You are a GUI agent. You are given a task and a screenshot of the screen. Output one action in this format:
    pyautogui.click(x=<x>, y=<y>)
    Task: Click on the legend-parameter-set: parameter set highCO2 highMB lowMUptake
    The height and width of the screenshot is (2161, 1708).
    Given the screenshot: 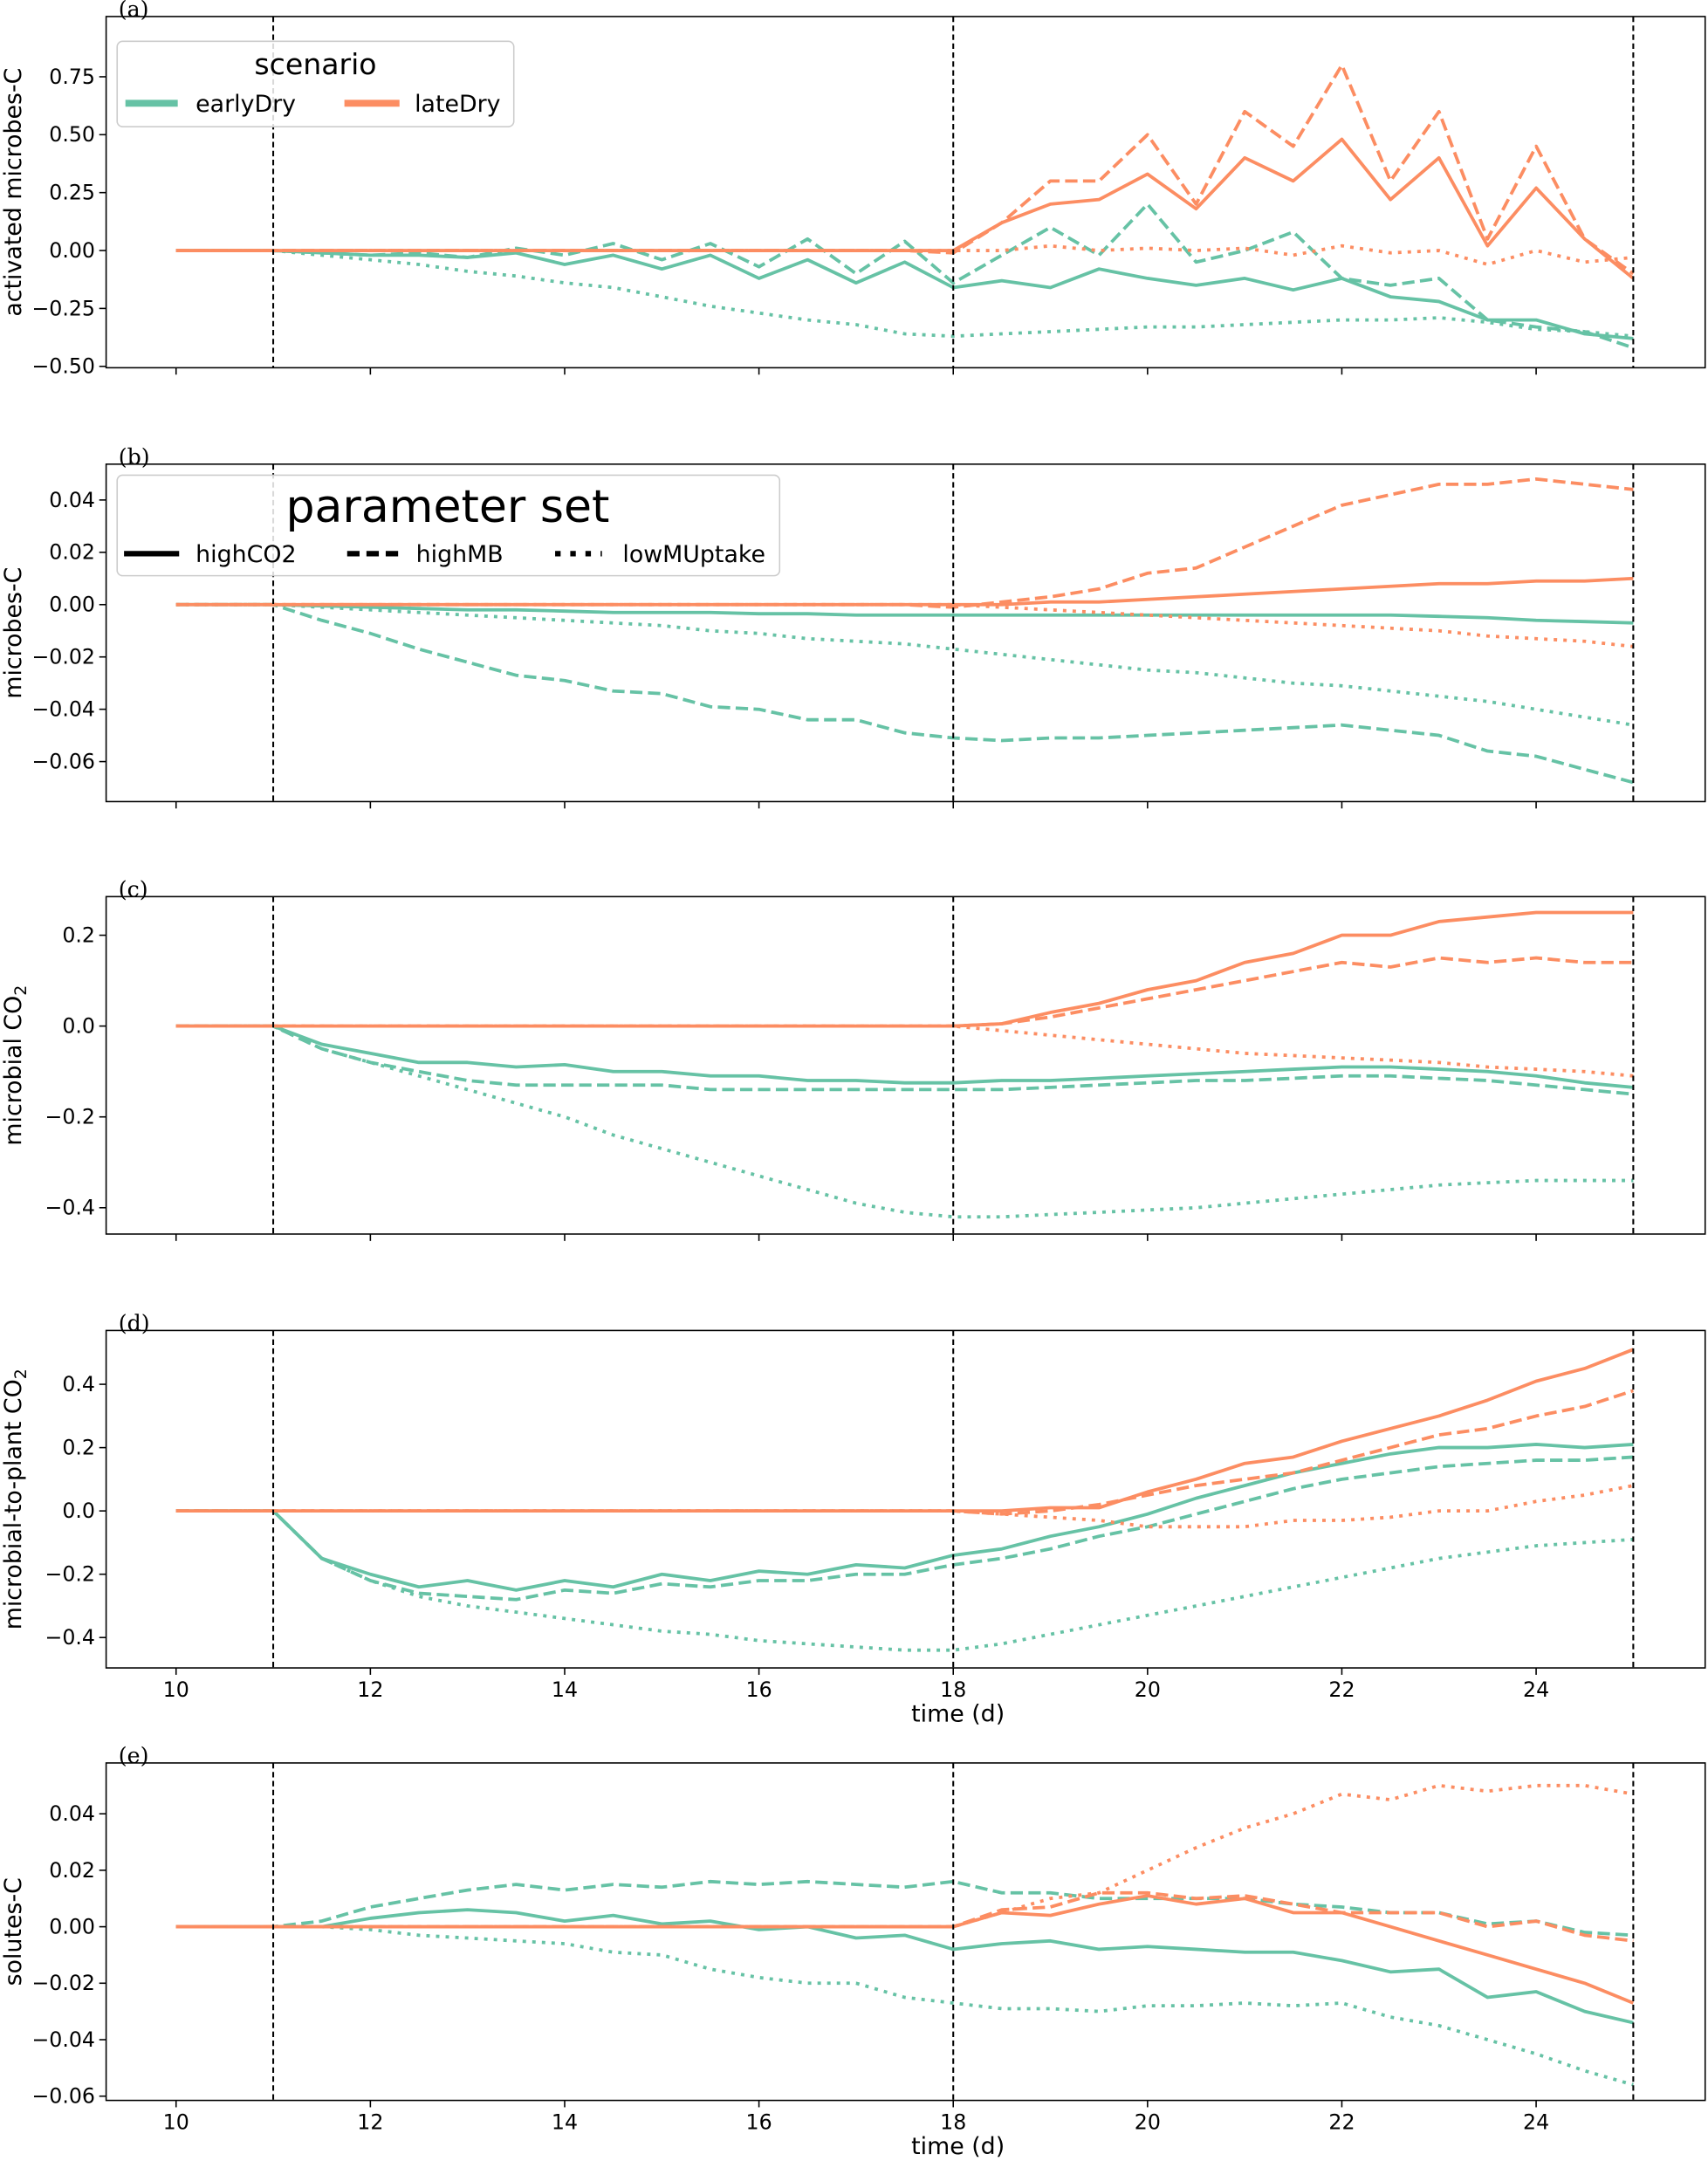 What is the action you would take?
    pyautogui.click(x=448, y=525)
    